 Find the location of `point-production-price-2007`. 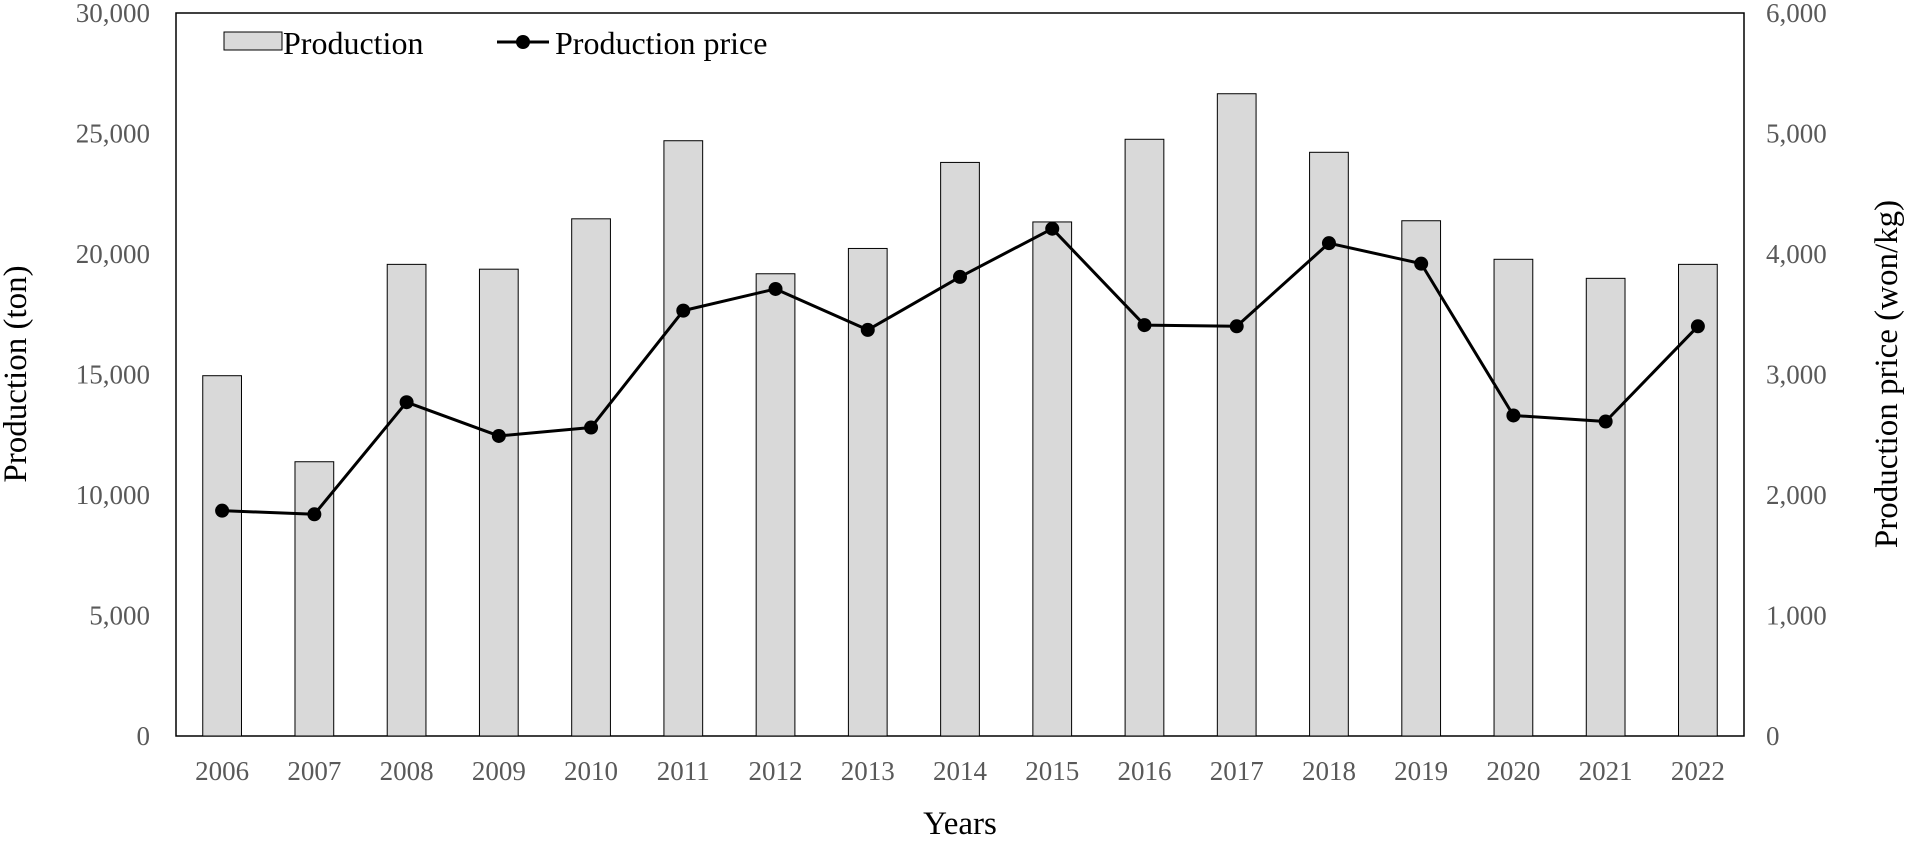

point-production-price-2007 is located at coordinates (314, 514).